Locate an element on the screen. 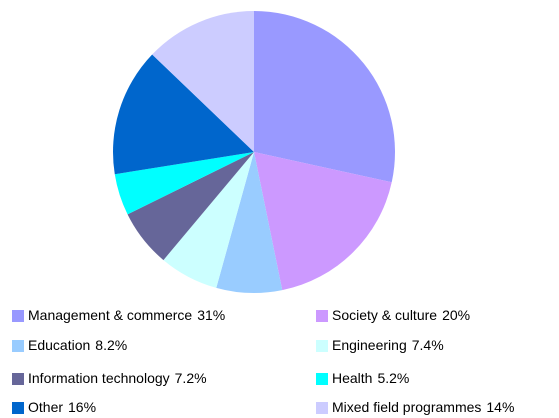 This screenshot has height=418, width=559. legend-value: 5.2% is located at coordinates (393, 378).